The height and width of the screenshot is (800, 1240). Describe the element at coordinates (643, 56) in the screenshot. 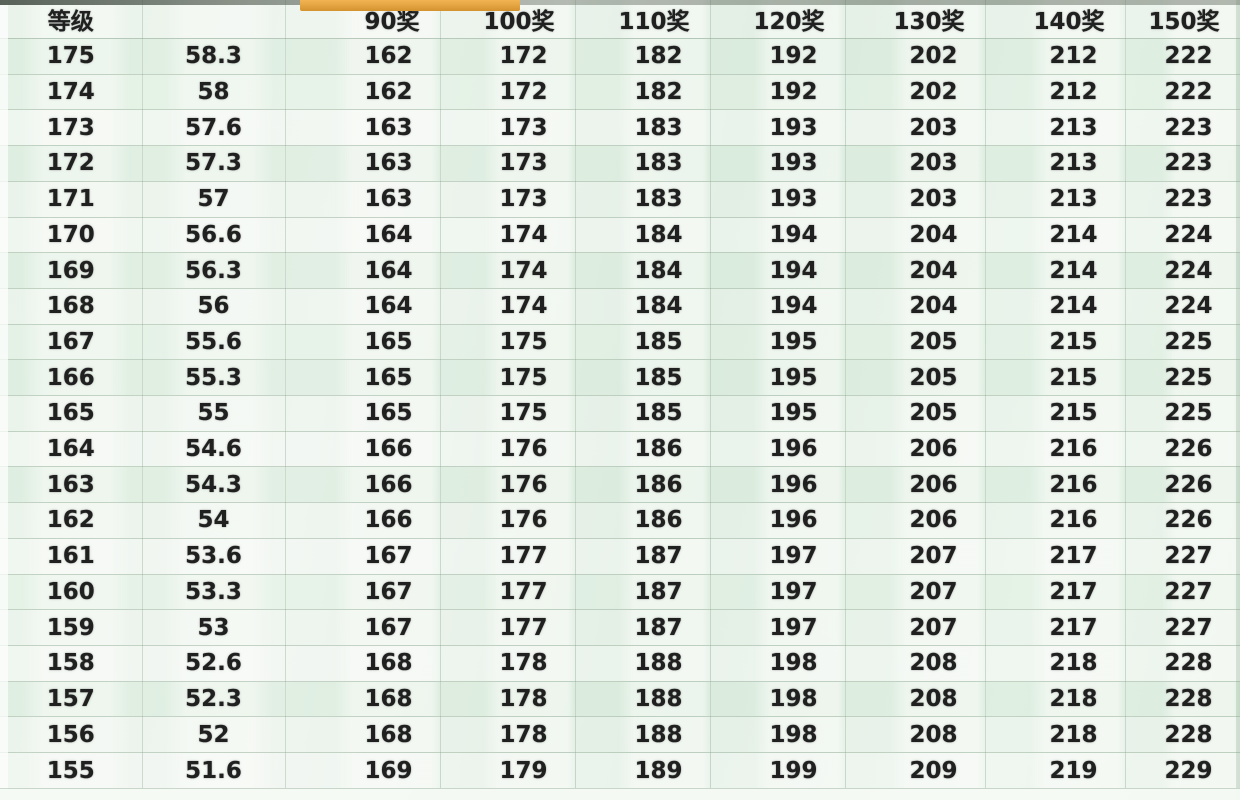

I see `cell: 182` at that location.